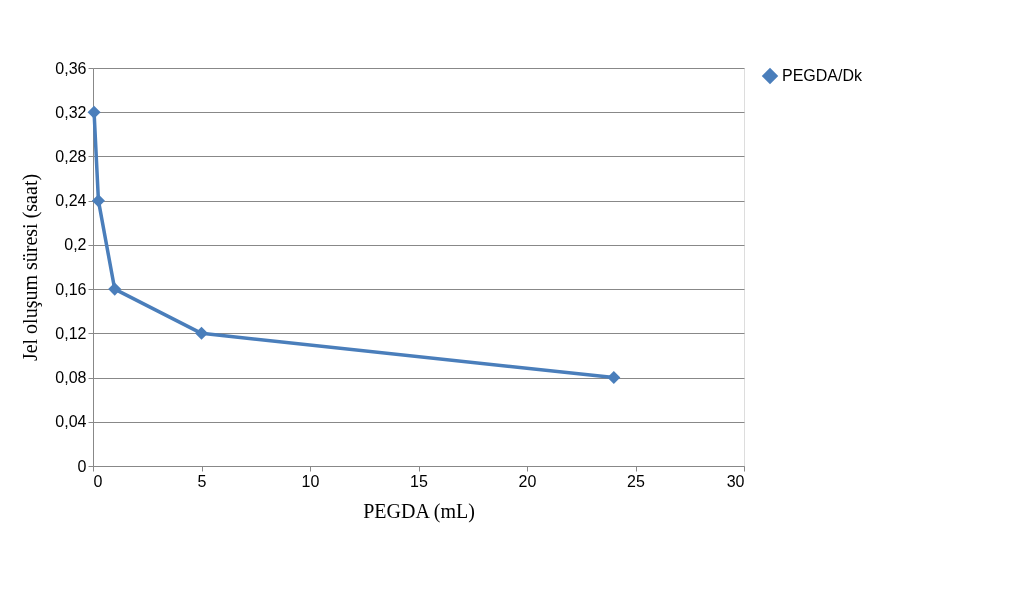 The image size is (1011, 596). Describe the element at coordinates (71, 68) in the screenshot. I see `y-tick-label: 0,36` at that location.